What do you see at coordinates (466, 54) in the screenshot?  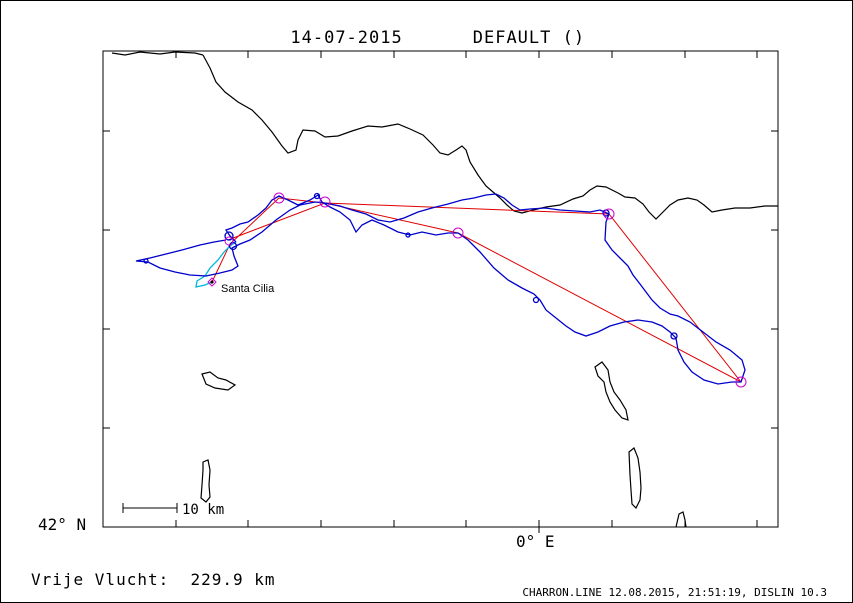 I see `top-ticks` at bounding box center [466, 54].